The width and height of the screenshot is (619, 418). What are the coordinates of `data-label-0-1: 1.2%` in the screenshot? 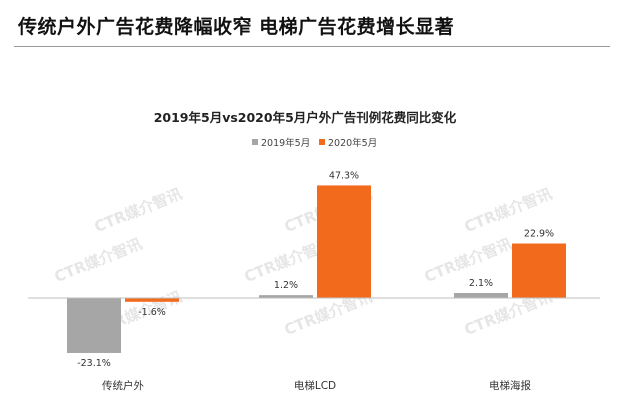 It's located at (286, 285).